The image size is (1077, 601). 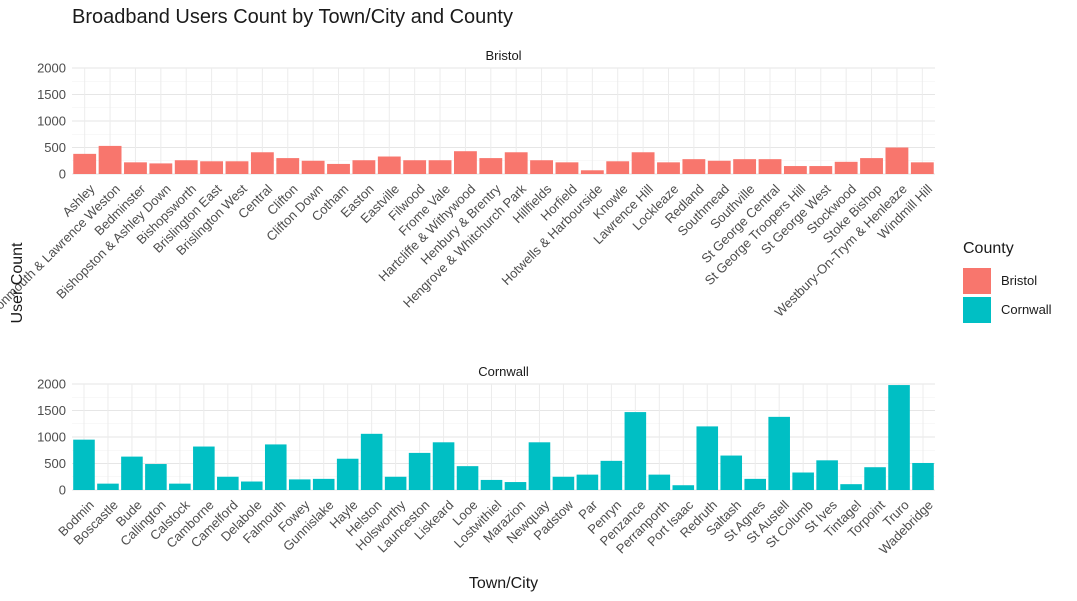 What do you see at coordinates (51, 384) in the screenshot?
I see `y-tick-label-cornwall: 2000` at bounding box center [51, 384].